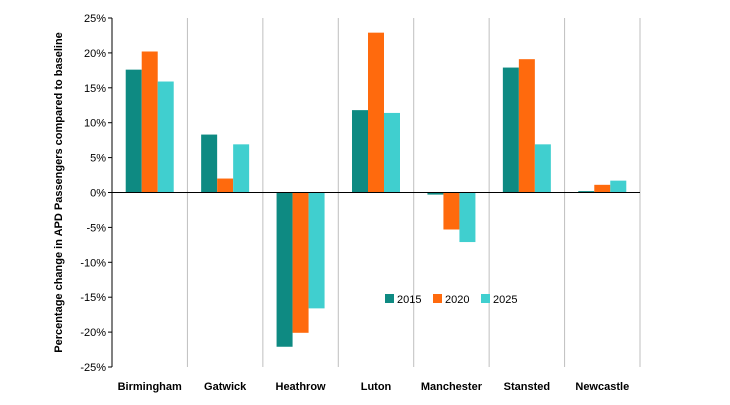 The height and width of the screenshot is (405, 730). I want to click on legend-label-2025: 2025, so click(505, 300).